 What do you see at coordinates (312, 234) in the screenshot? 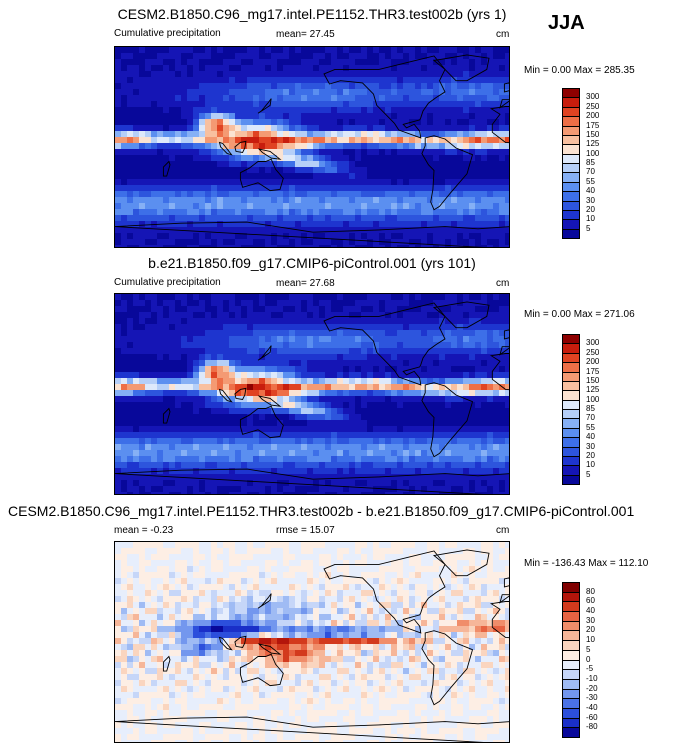
I see `coastline` at bounding box center [312, 234].